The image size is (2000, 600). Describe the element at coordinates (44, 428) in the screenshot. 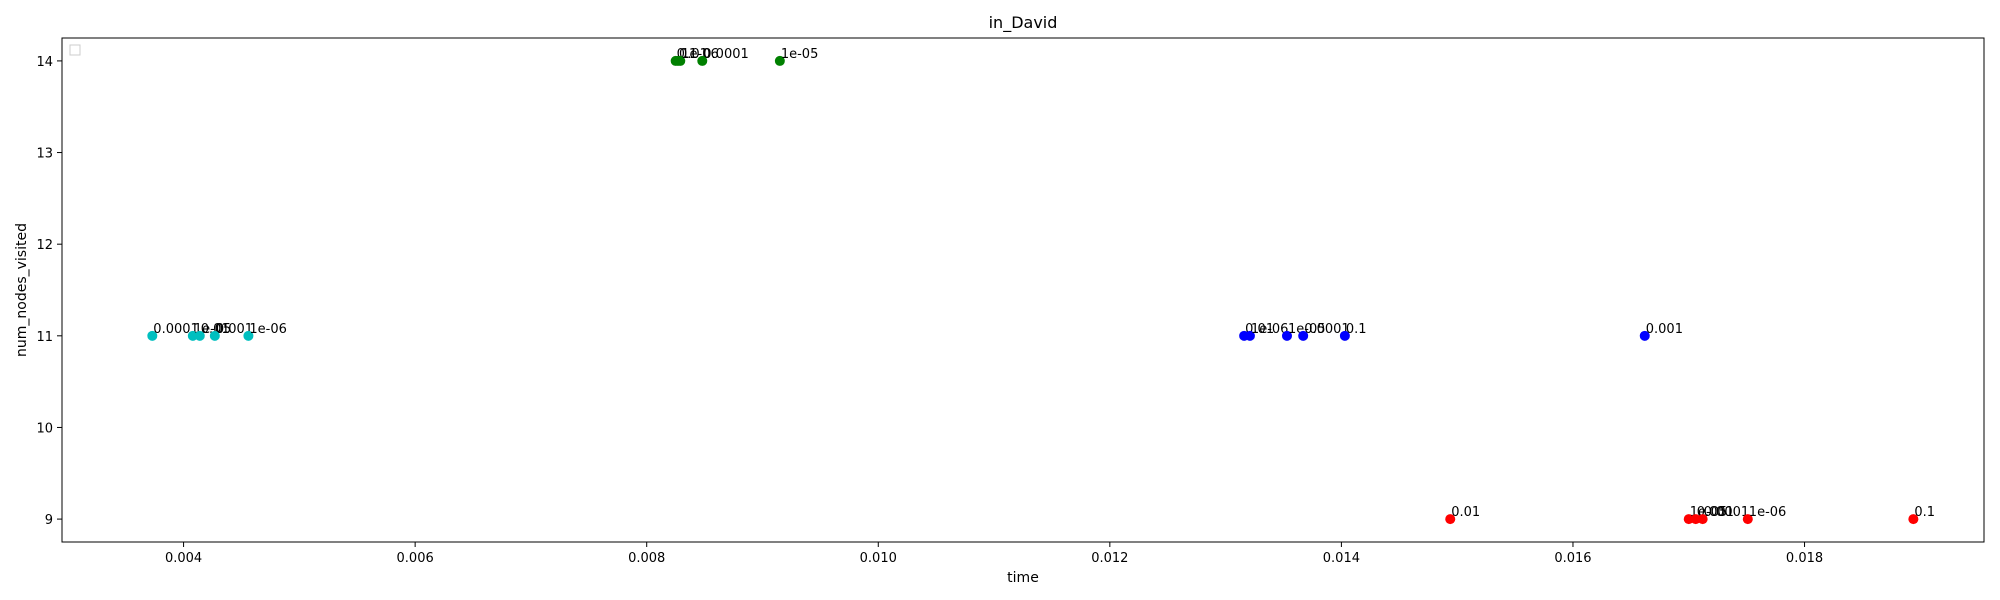

I see `y-tick-label: 10` at that location.